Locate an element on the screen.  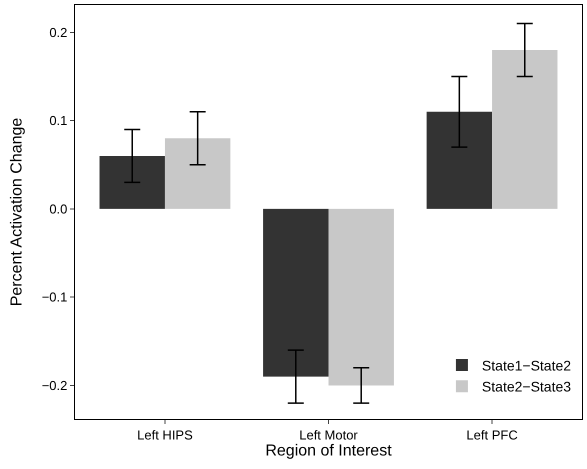
x-tick-label: Left Motor is located at coordinates (328, 435).